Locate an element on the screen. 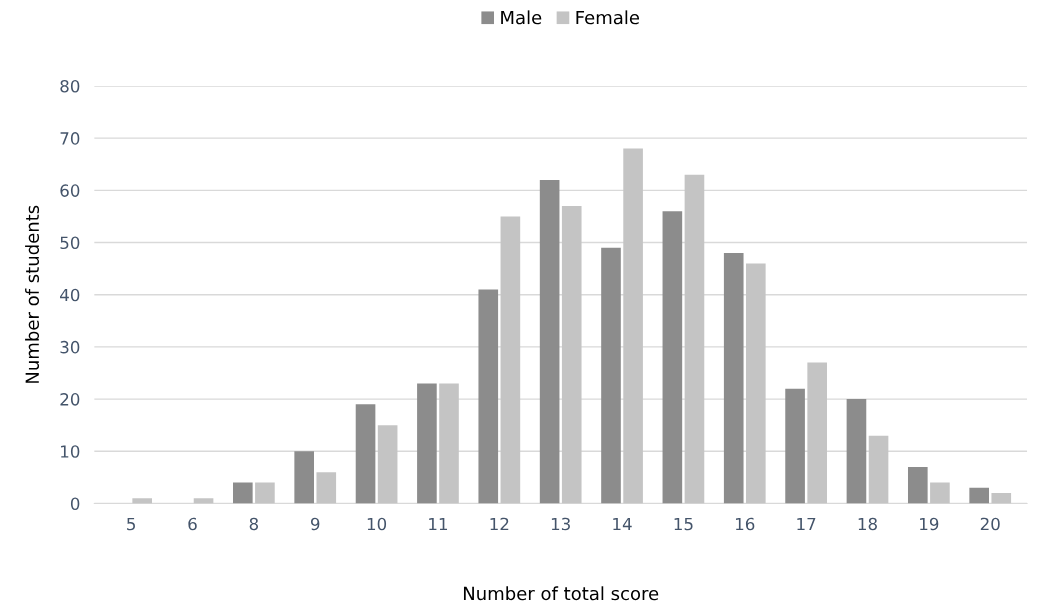 The width and height of the screenshot is (1048, 614). x-tick-label: 20 is located at coordinates (990, 524).